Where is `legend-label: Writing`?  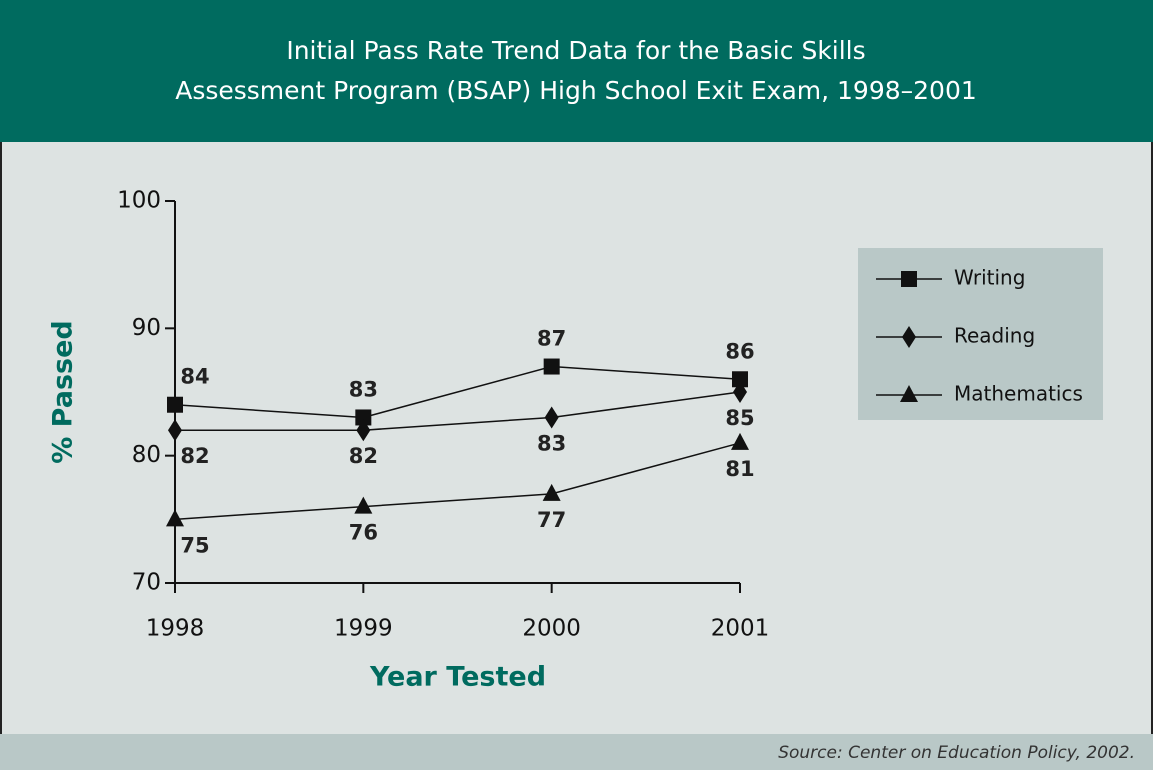 legend-label: Writing is located at coordinates (989, 278).